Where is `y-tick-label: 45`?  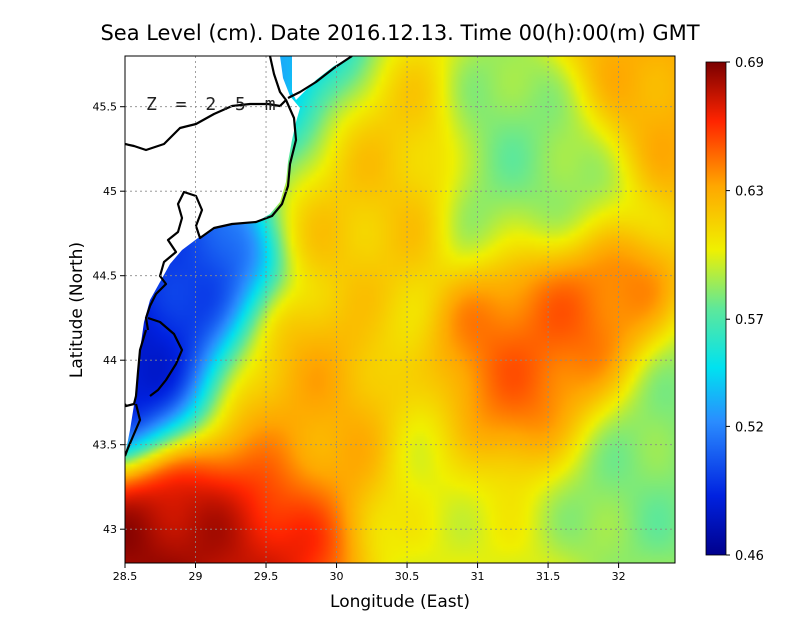
y-tick-label: 45 is located at coordinates (110, 191).